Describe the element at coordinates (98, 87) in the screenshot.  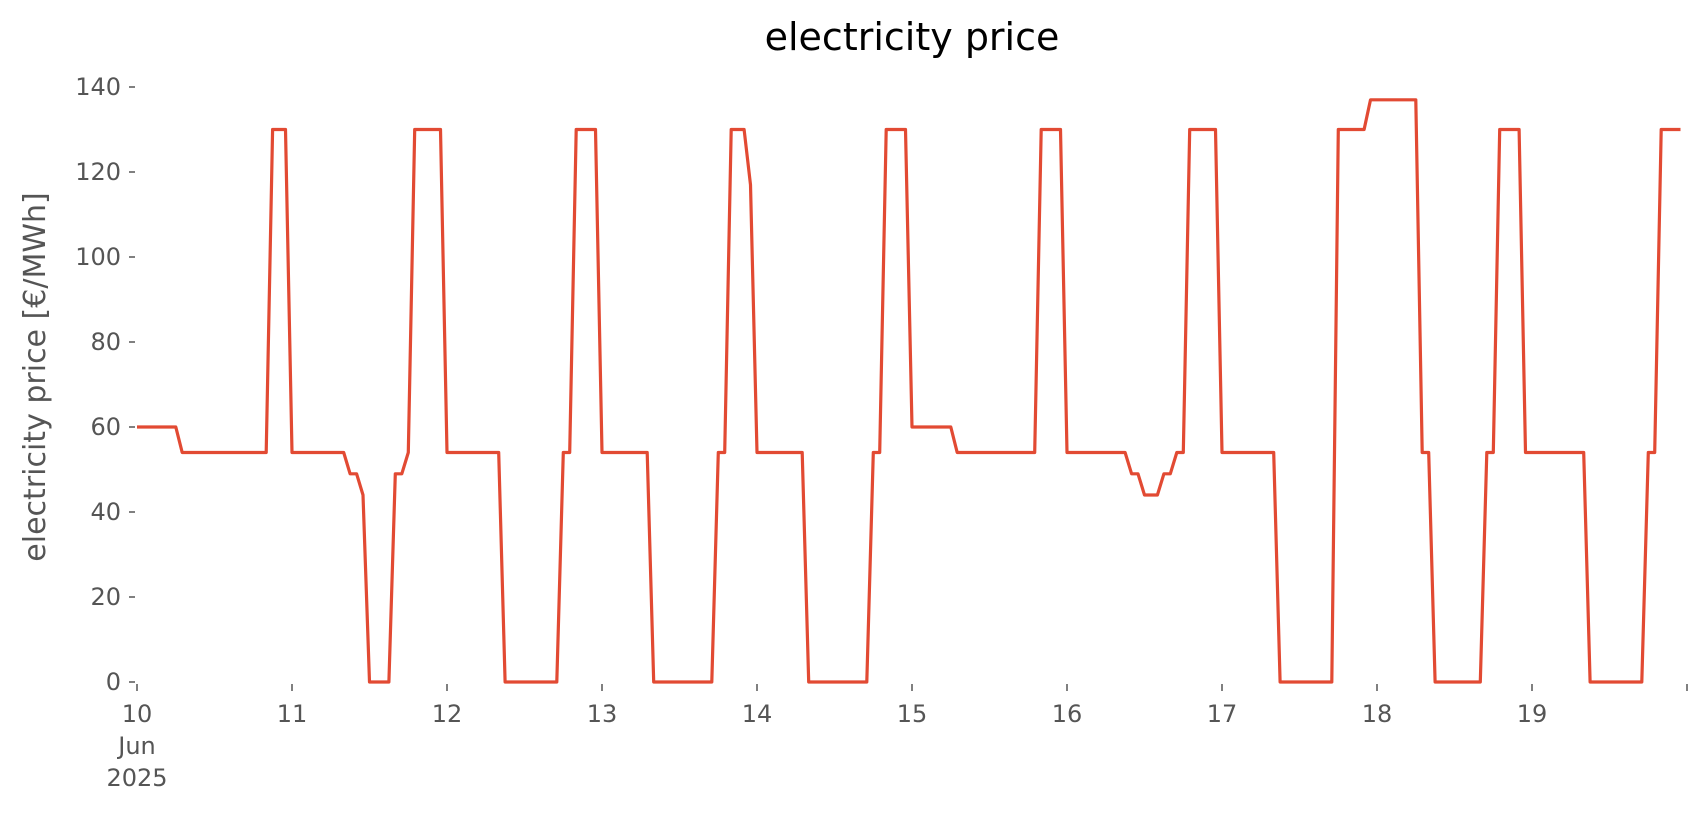
I see `y-tick-label: 140` at that location.